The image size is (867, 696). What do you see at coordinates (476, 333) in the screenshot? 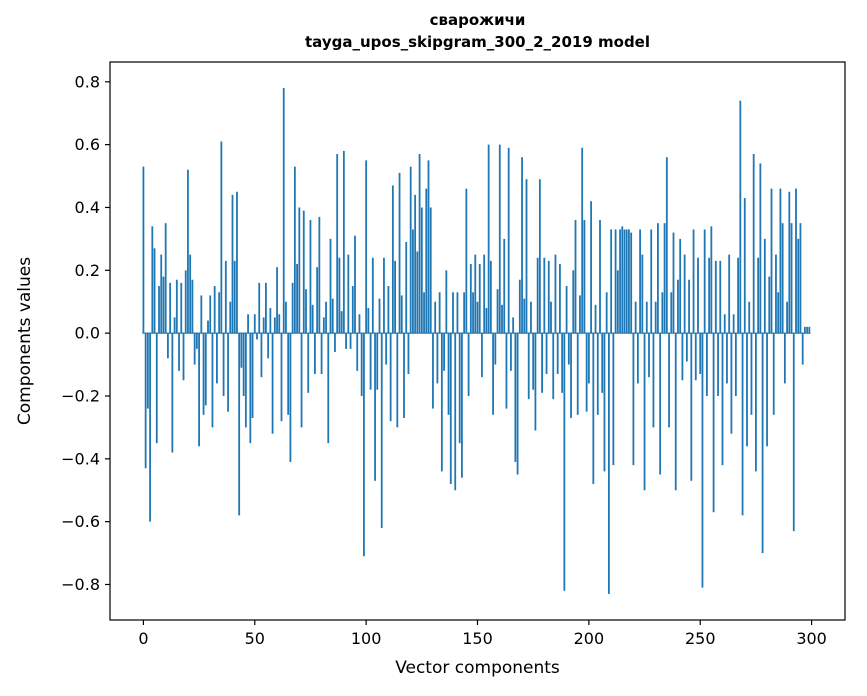
I see `zero-baseline` at bounding box center [476, 333].